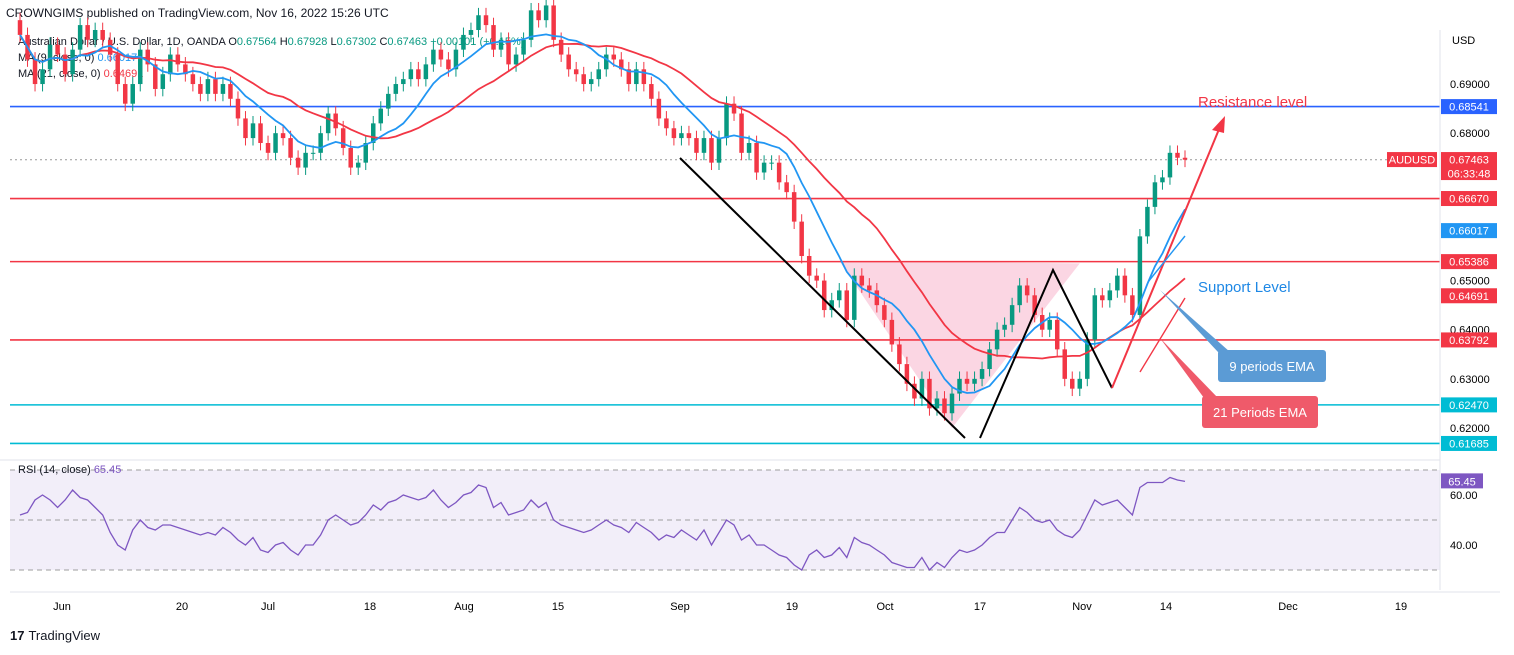  What do you see at coordinates (271, 74) in the screenshot?
I see `legend-ma21-row: MA (21, close, 0) 0.64691` at bounding box center [271, 74].